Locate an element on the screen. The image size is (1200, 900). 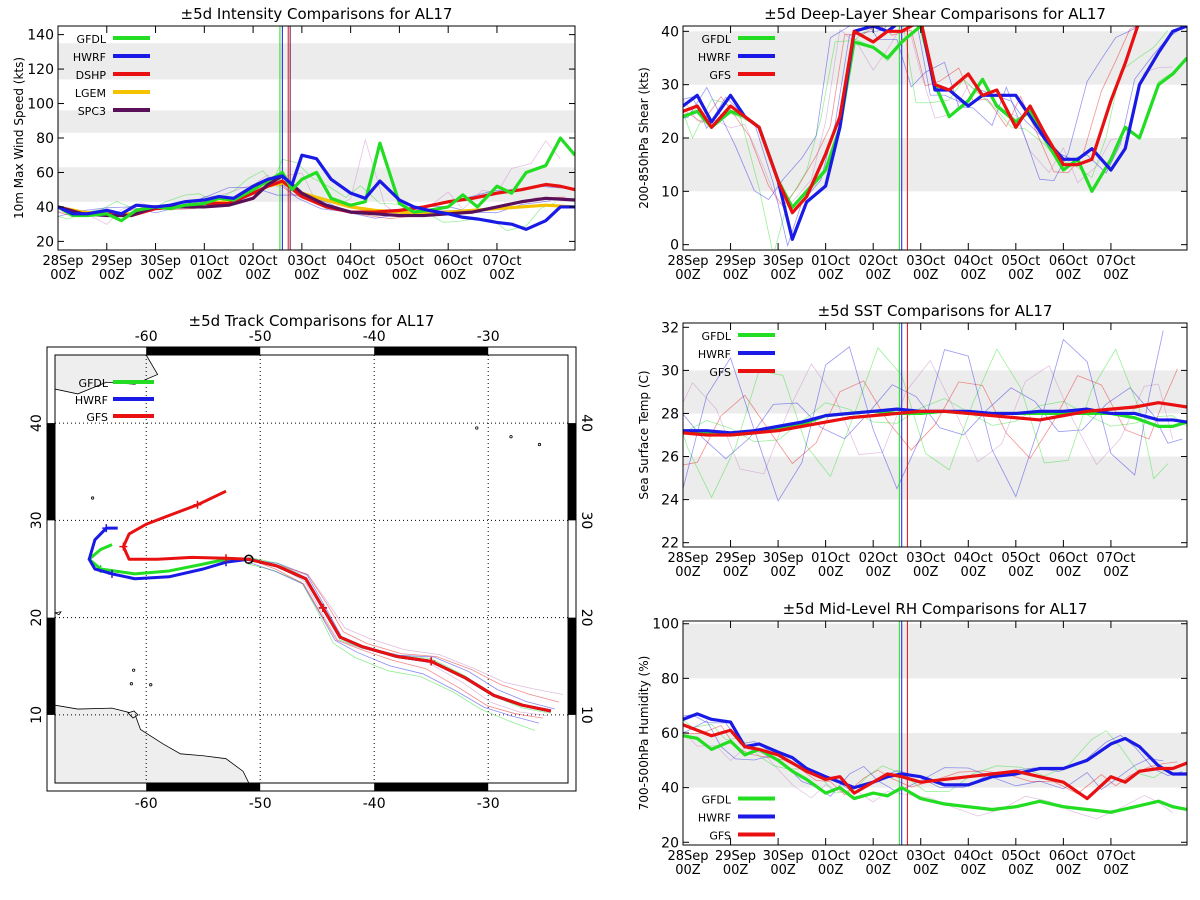
intensity-series-gfdl is located at coordinates (316, 179).